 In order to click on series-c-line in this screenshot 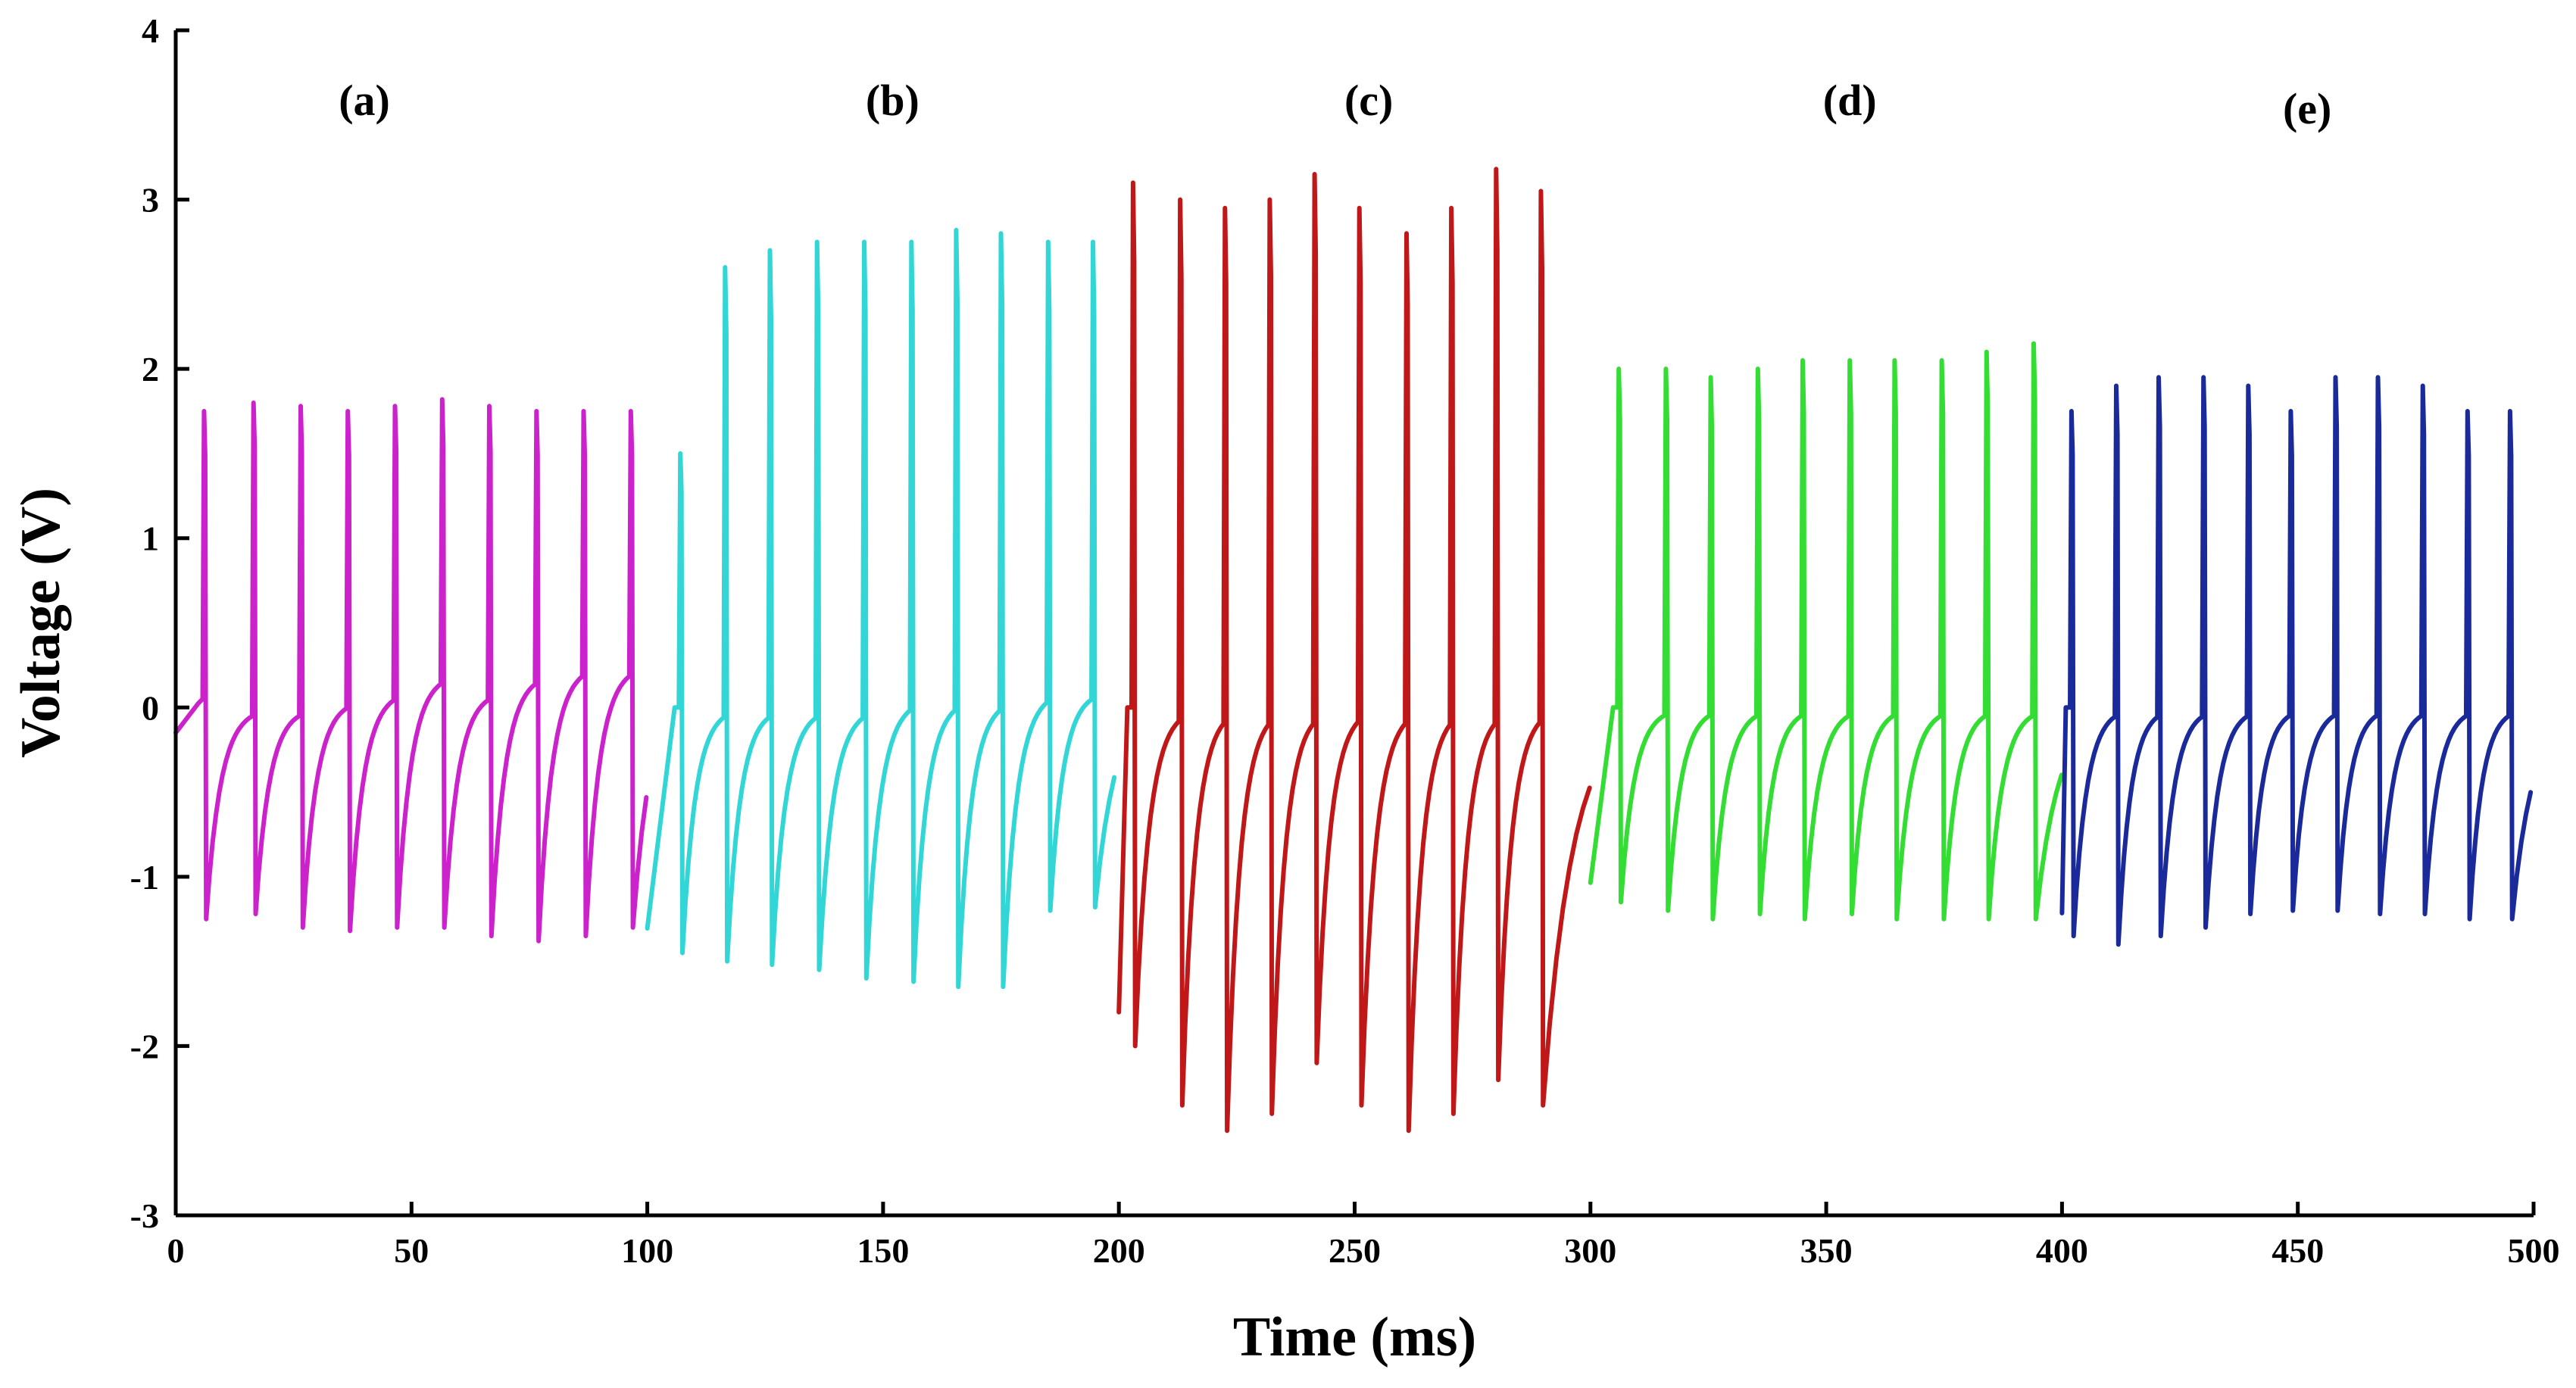, I will do `click(1354, 651)`.